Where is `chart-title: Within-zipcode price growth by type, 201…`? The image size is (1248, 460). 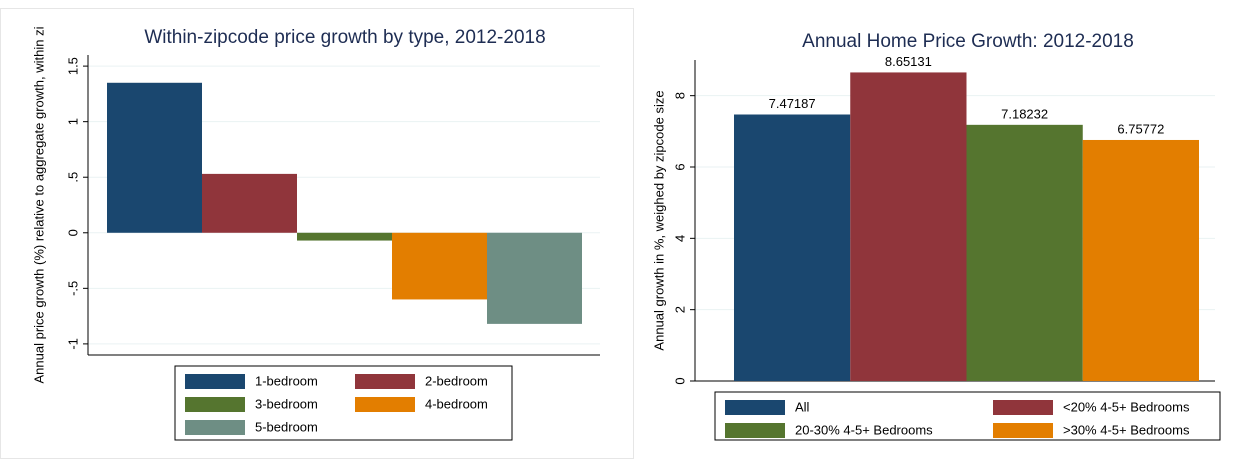 chart-title: Within-zipcode price growth by type, 201… is located at coordinates (344, 37).